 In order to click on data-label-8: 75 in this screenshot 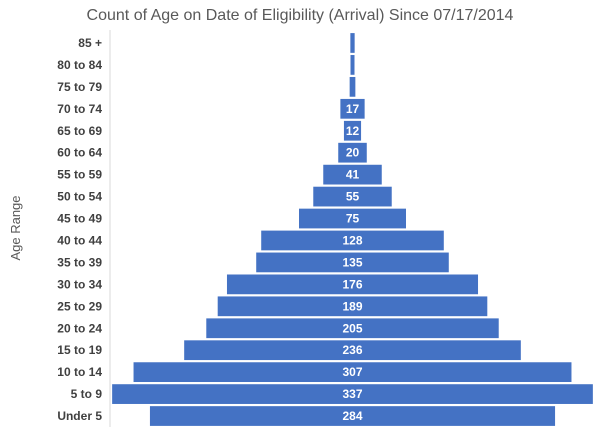, I will do `click(353, 219)`.